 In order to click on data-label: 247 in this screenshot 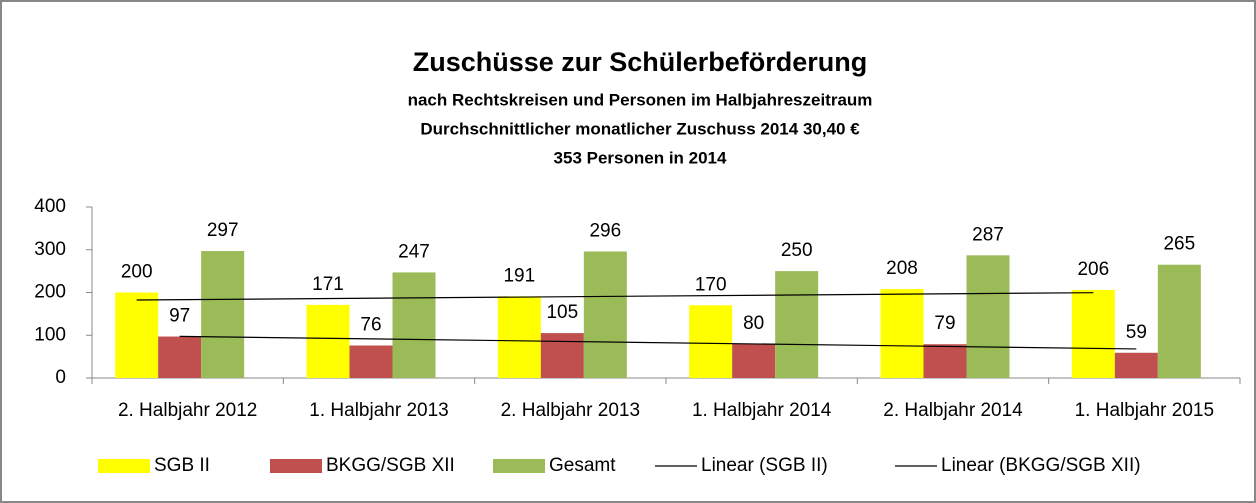, I will do `click(414, 251)`.